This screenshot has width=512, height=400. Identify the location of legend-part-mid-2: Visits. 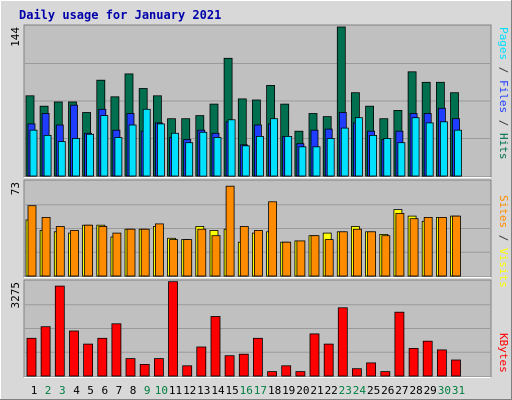
(503, 268).